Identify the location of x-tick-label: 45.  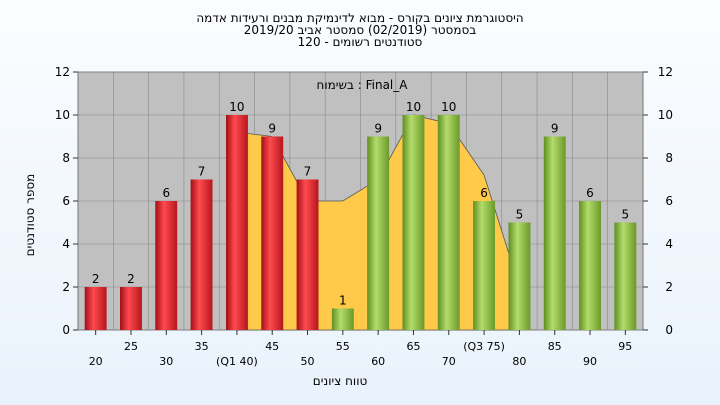
(272, 346).